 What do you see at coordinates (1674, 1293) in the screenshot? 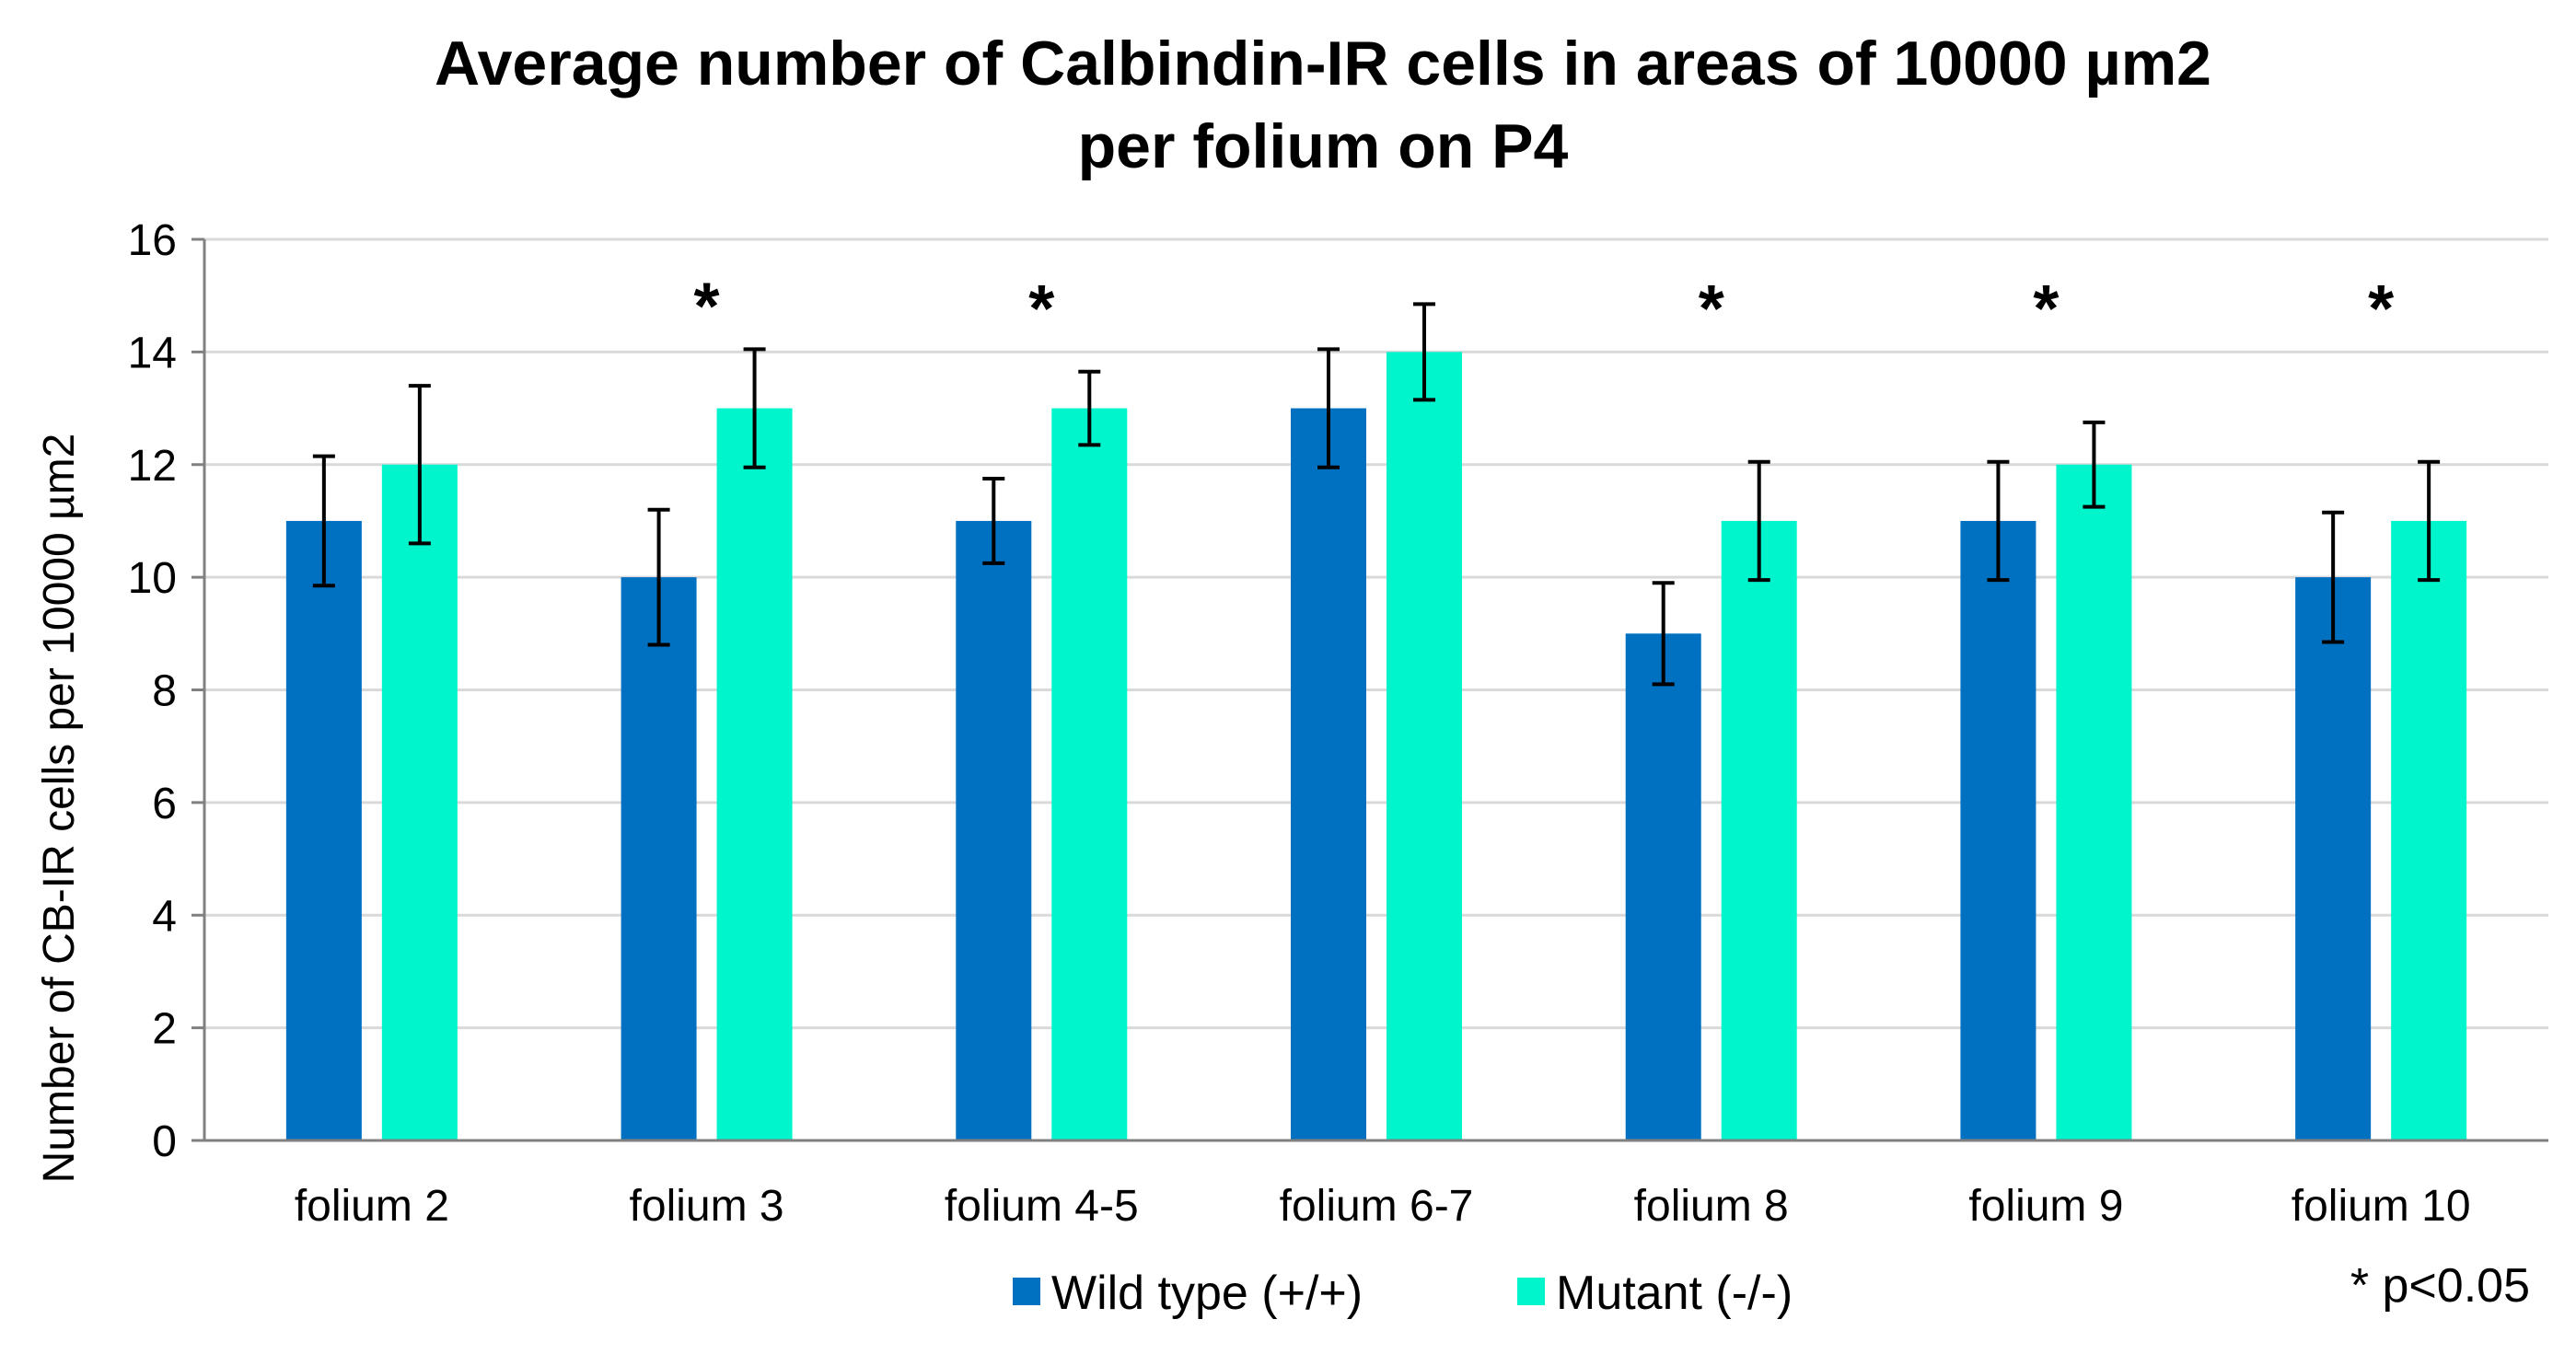
I see `legend-label-mutant: Mutant (-/-)` at bounding box center [1674, 1293].